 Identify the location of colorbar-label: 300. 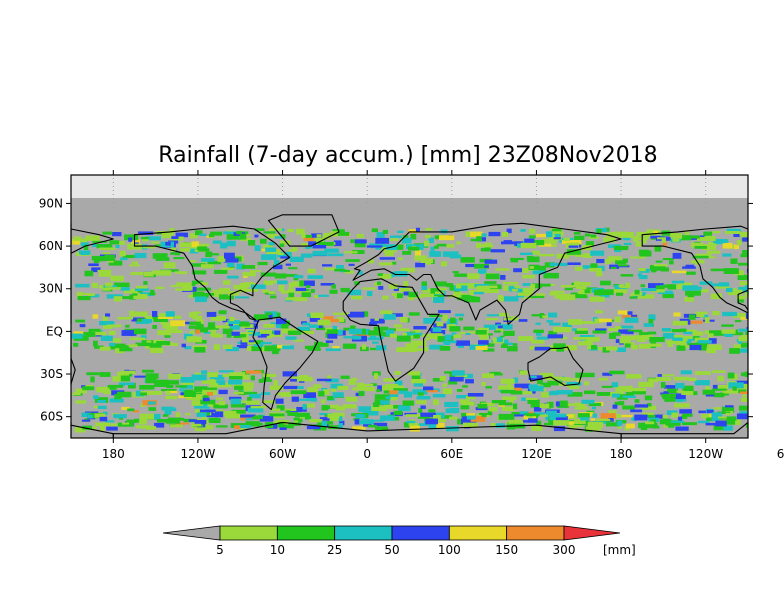
(564, 550).